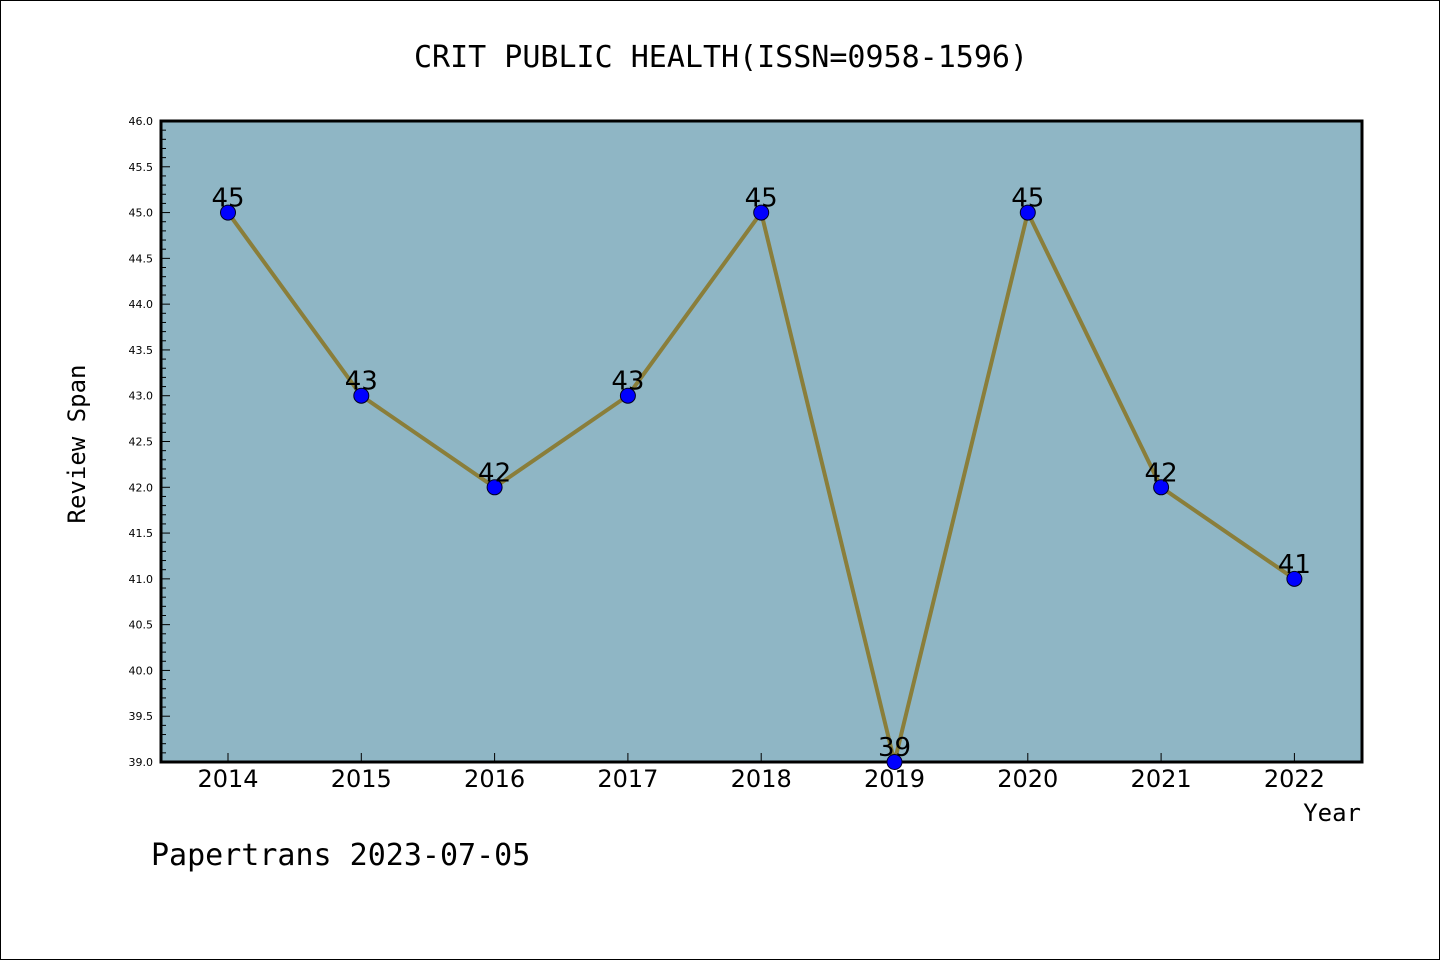 This screenshot has height=961, width=1440. I want to click on x-tick-label: 2022, so click(1294, 779).